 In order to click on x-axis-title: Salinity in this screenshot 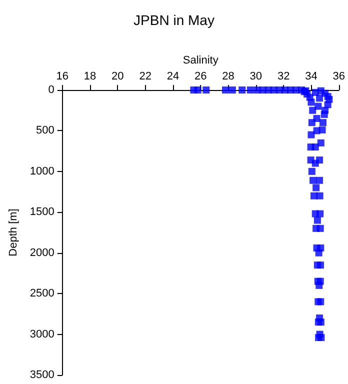, I will do `click(200, 60)`.